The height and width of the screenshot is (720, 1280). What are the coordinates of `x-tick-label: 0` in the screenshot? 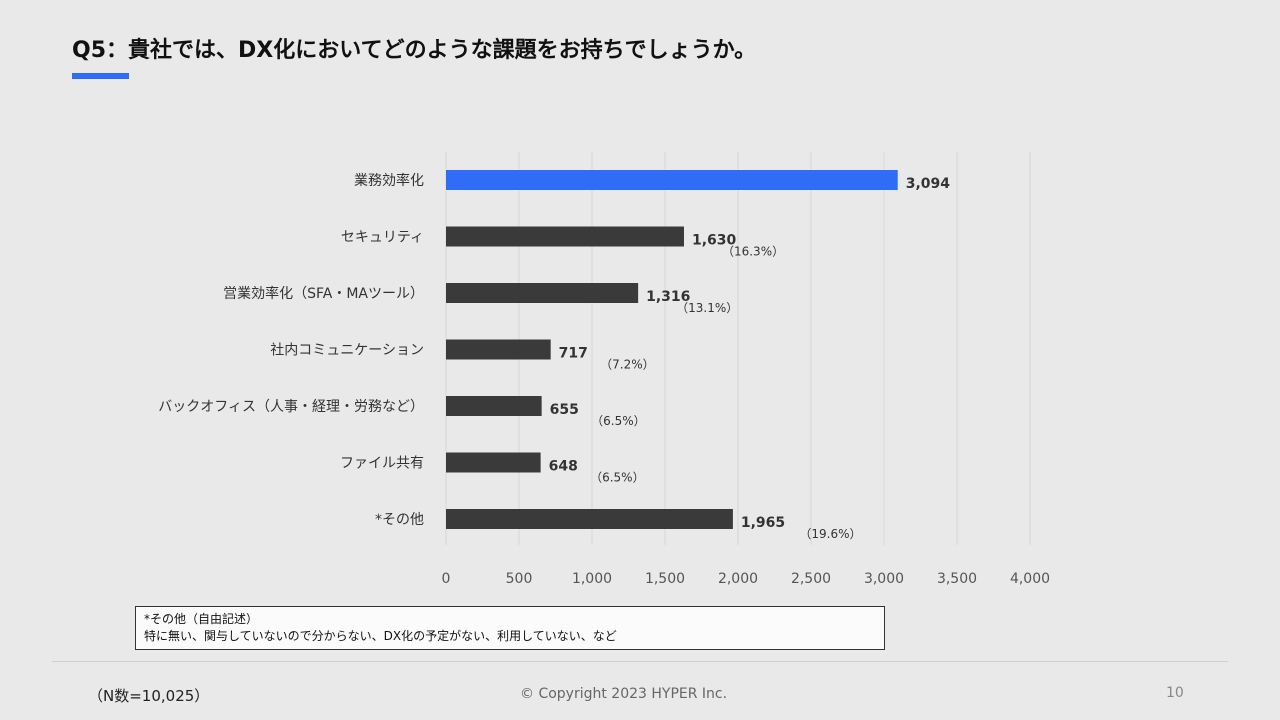 It's located at (446, 579).